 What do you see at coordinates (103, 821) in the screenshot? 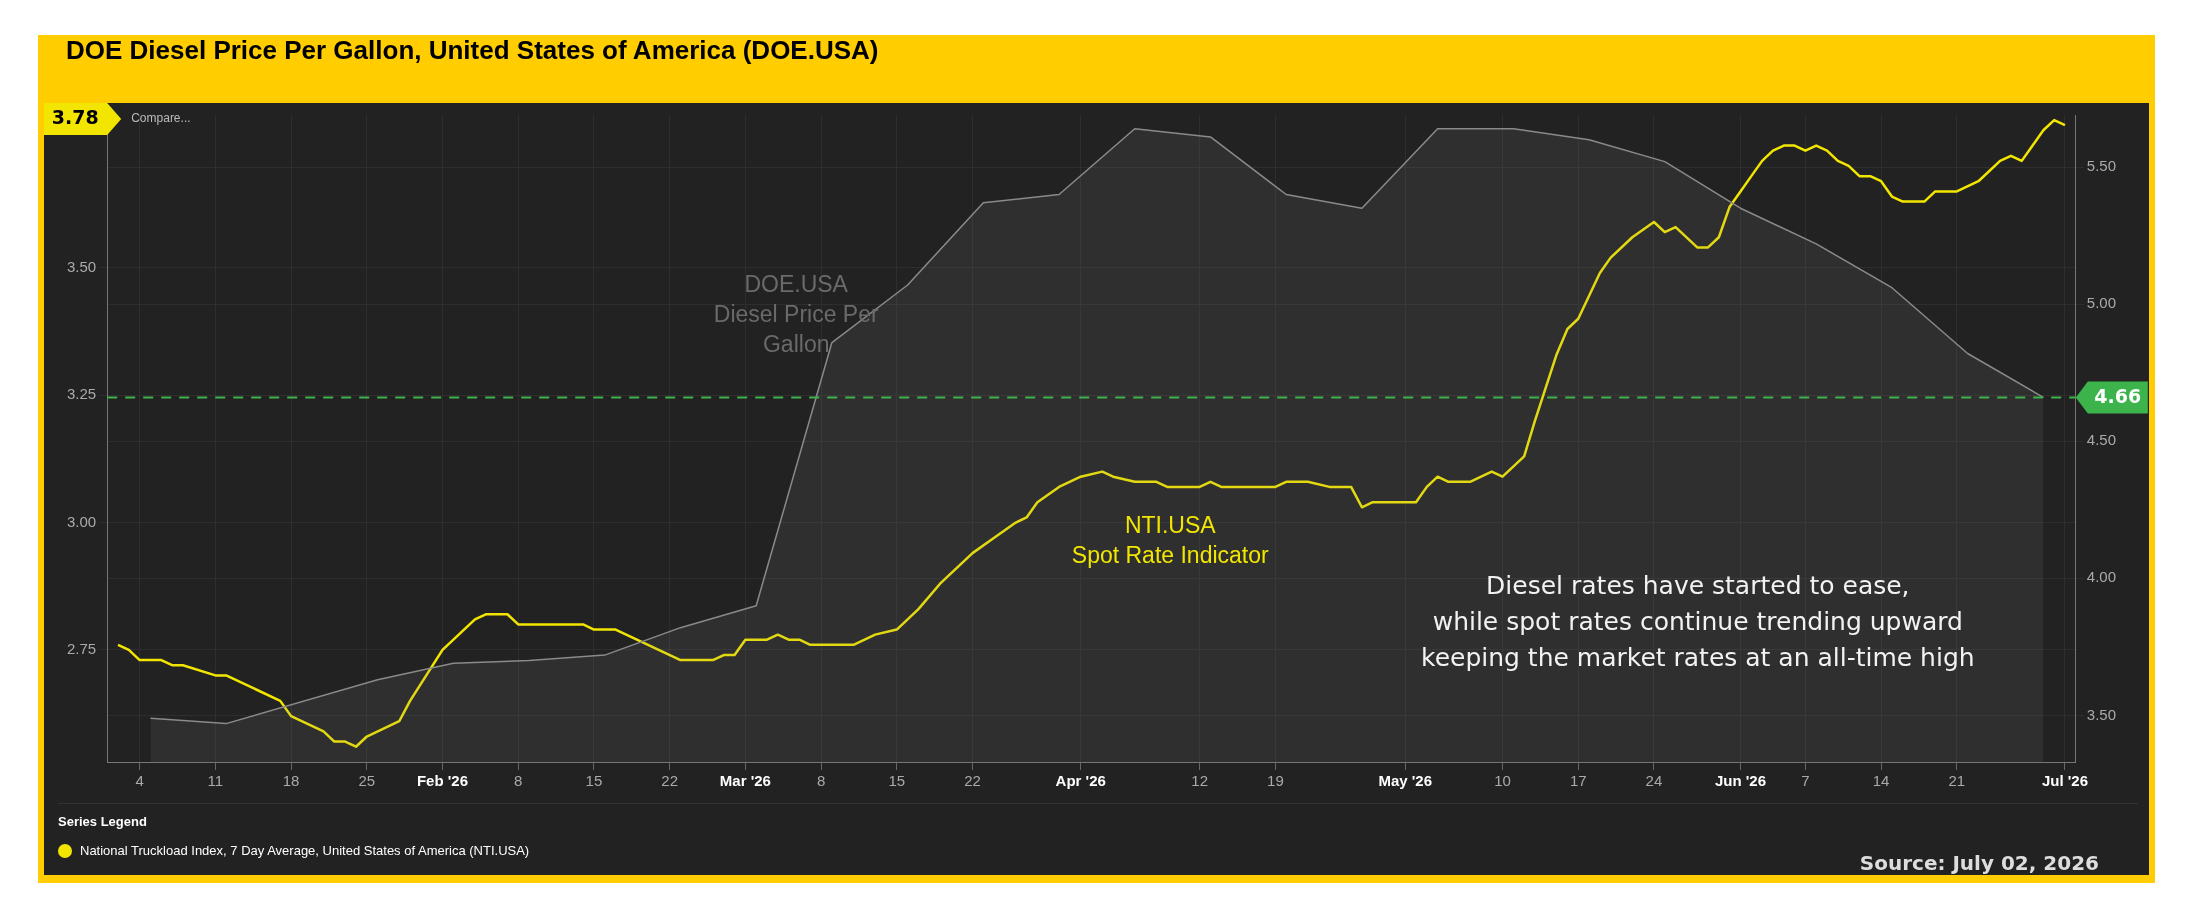
I see `legend-title: Series Legend` at bounding box center [103, 821].